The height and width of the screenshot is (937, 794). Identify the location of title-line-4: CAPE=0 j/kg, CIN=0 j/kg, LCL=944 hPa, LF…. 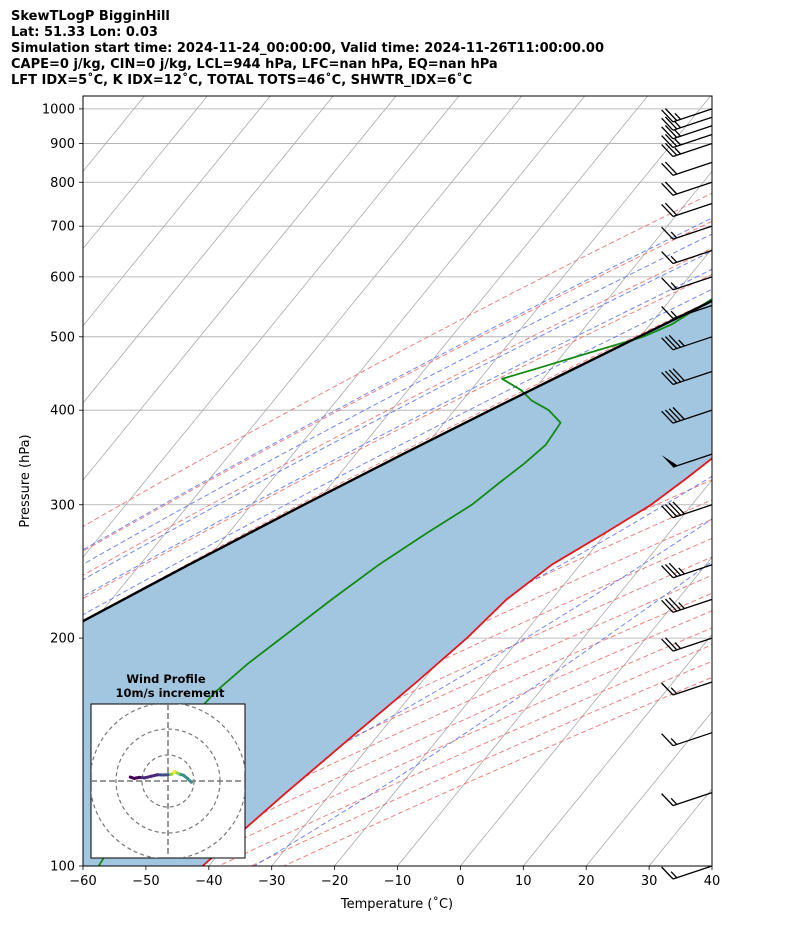
(254, 64).